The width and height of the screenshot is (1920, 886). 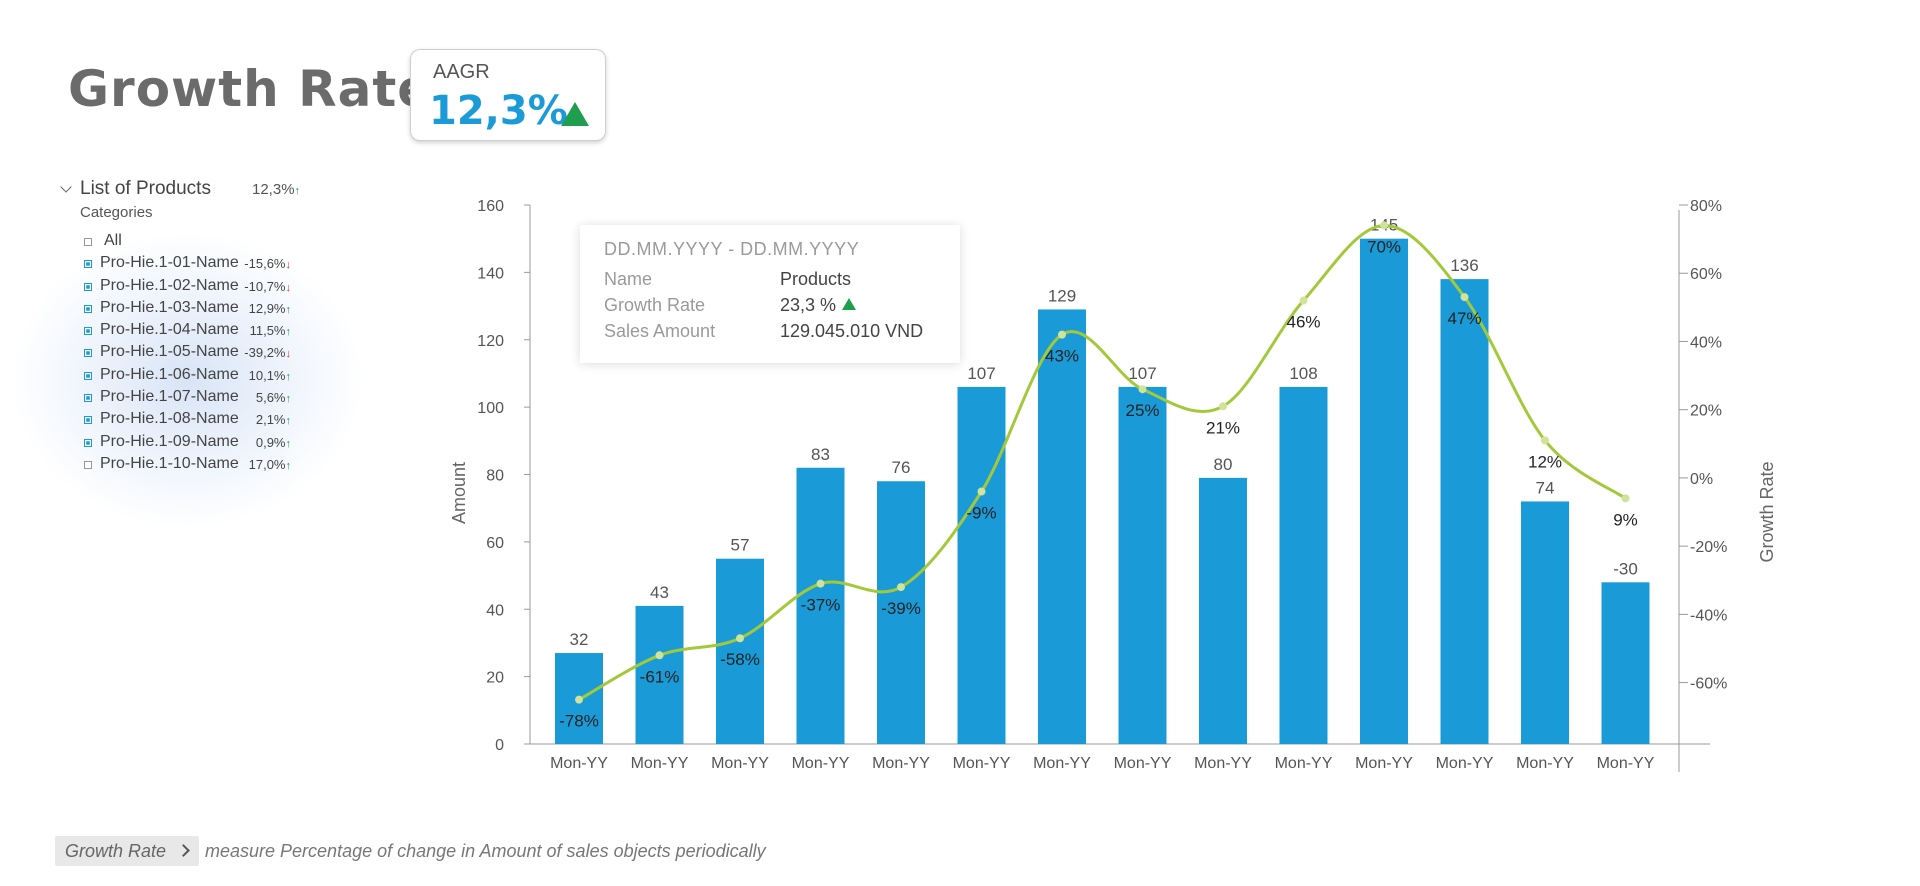 I want to click on y2-tick-label: 20%, so click(x=1706, y=411).